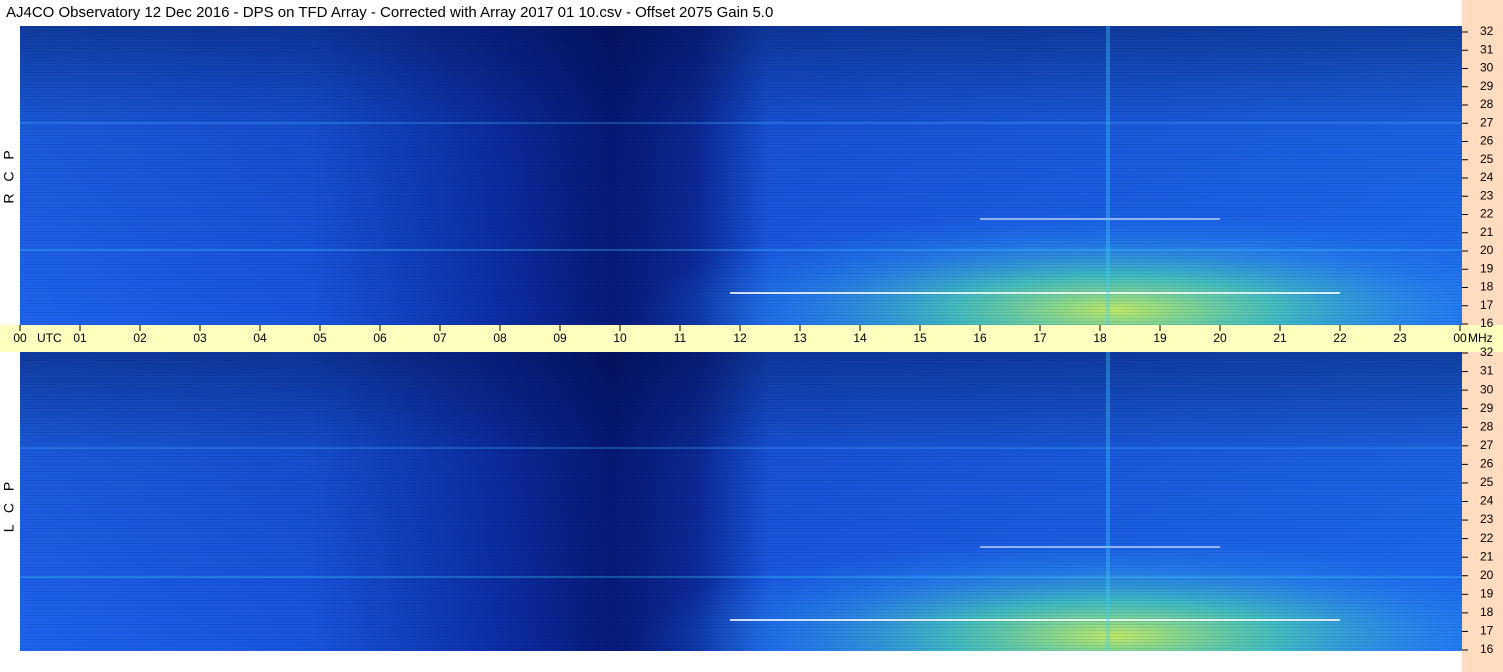 This screenshot has width=1503, height=672. I want to click on time-label: 04, so click(260, 338).